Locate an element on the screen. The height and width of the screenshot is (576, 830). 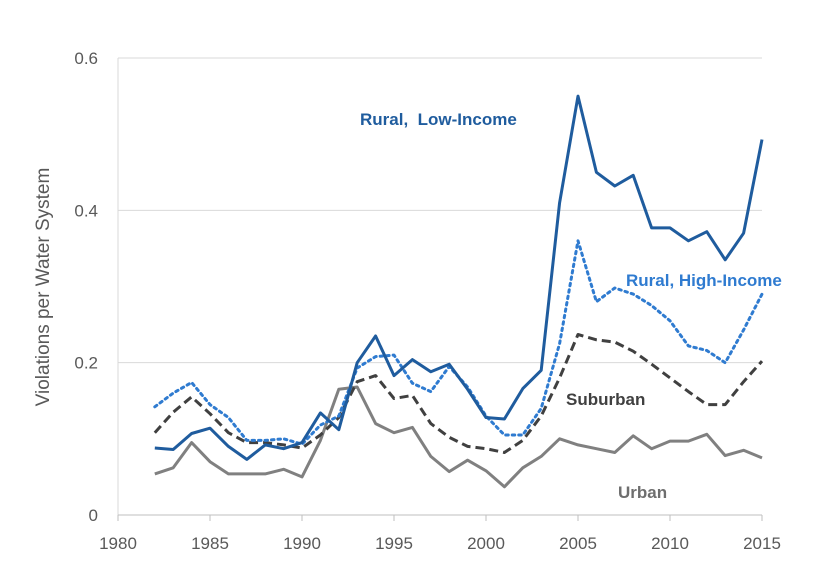
x-tick-label: 2010 is located at coordinates (670, 543).